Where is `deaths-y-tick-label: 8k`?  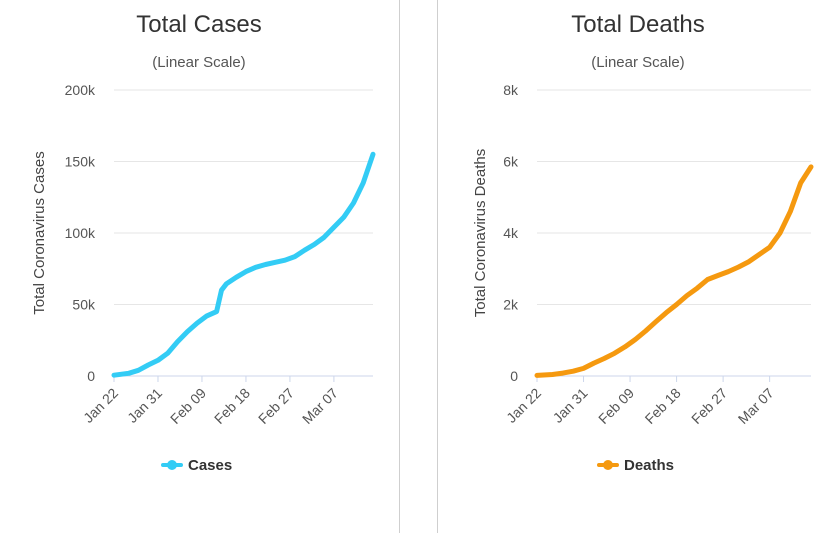 deaths-y-tick-label: 8k is located at coordinates (511, 90).